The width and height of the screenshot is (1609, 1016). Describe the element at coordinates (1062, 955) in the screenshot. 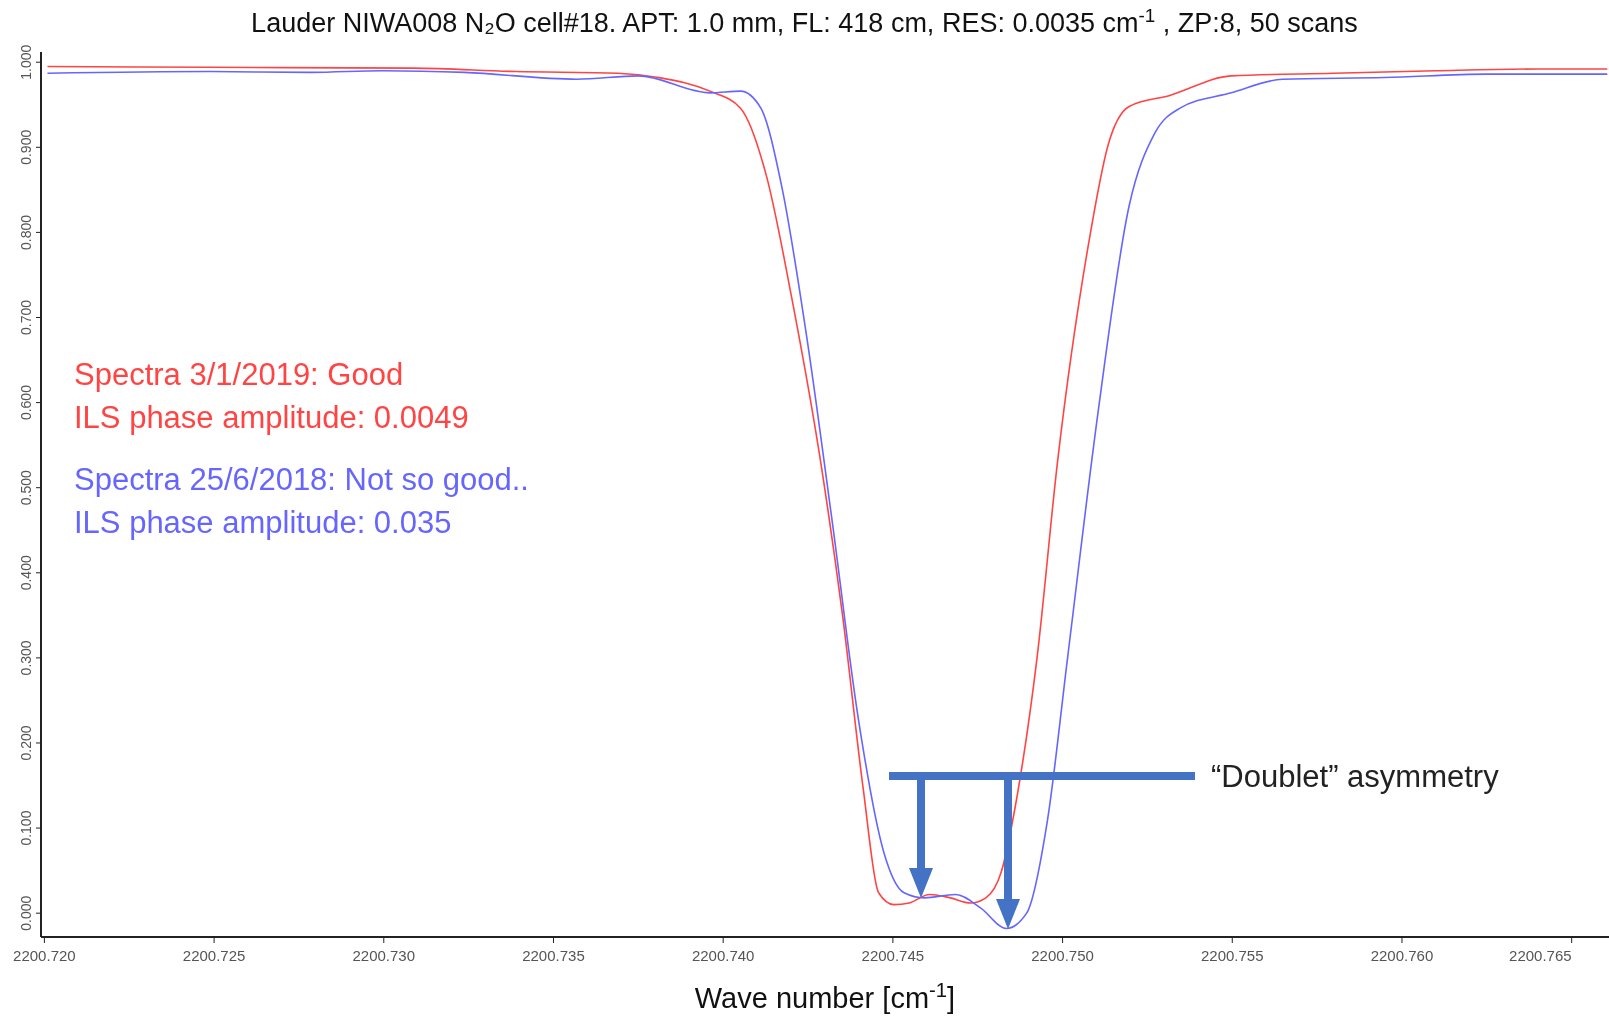

I see `x-tick-label: 2200.750` at that location.